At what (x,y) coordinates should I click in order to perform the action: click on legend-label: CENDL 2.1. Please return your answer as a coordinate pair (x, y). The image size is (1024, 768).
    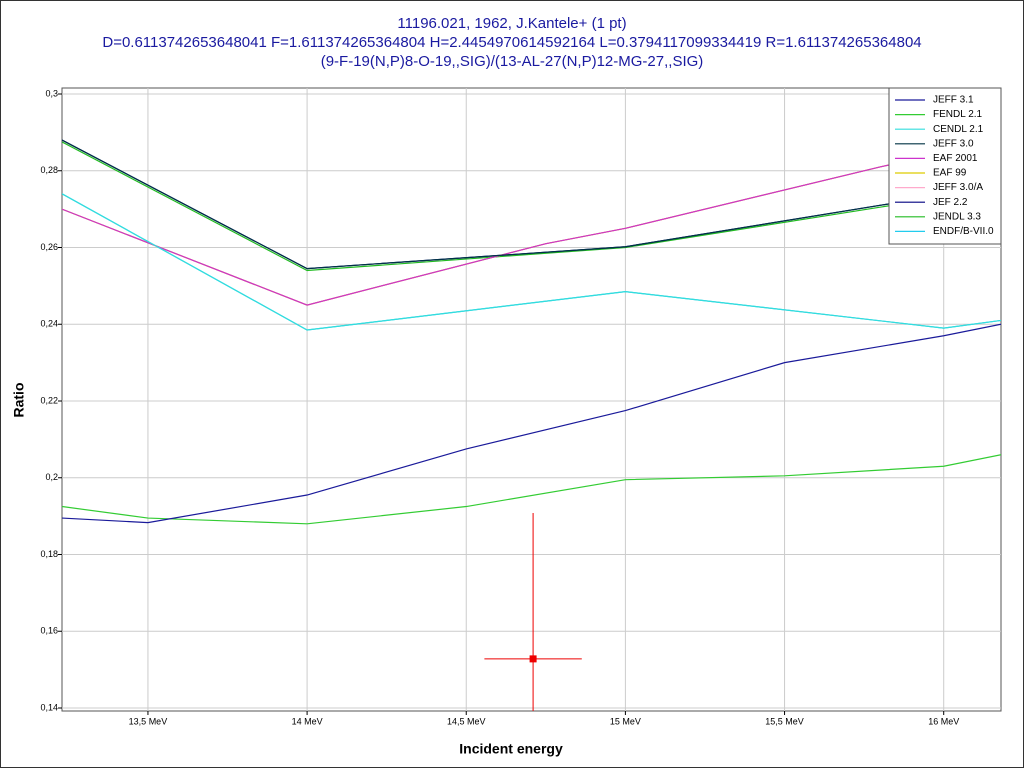
    Looking at the image, I should click on (958, 129).